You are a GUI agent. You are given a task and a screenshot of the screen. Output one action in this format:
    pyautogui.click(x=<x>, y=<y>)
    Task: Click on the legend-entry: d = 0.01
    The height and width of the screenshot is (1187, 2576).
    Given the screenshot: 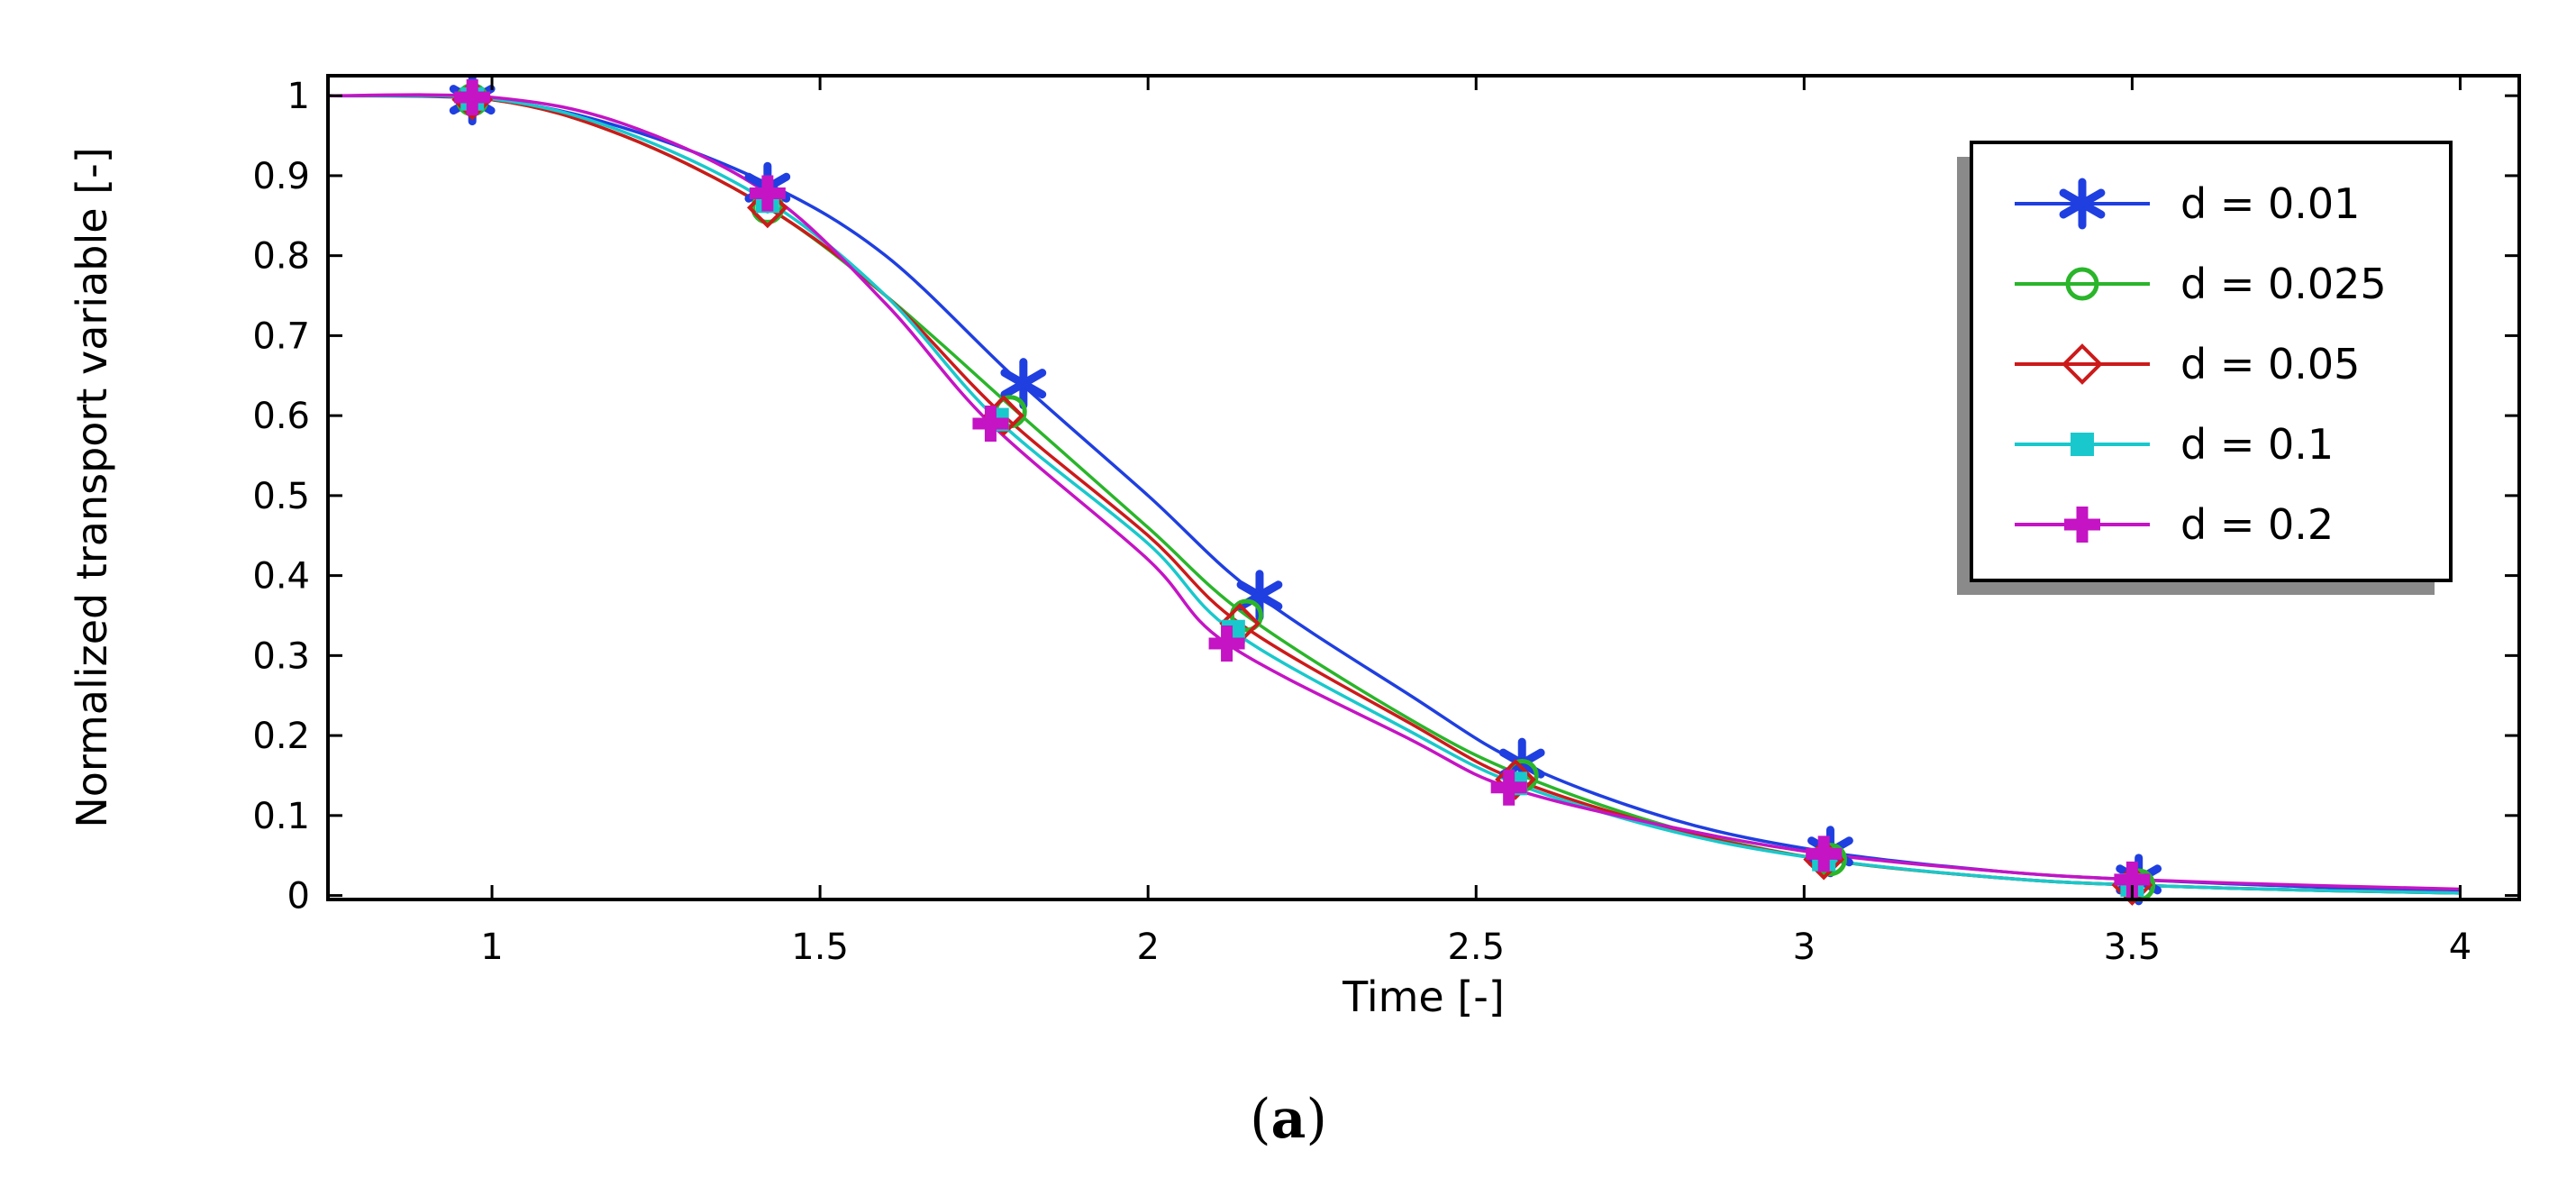 What is the action you would take?
    pyautogui.click(x=2187, y=204)
    